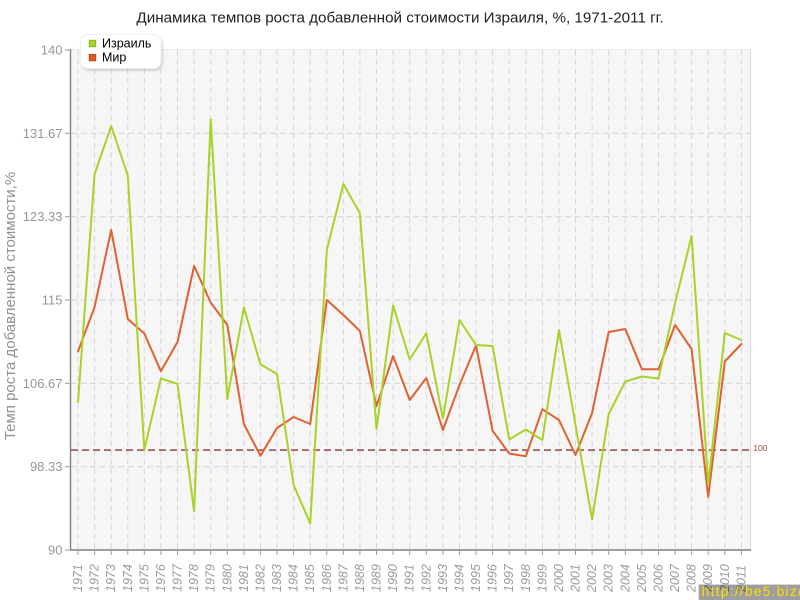 This screenshot has height=600, width=800. I want to click on svg-text: 1986, so click(327, 578).